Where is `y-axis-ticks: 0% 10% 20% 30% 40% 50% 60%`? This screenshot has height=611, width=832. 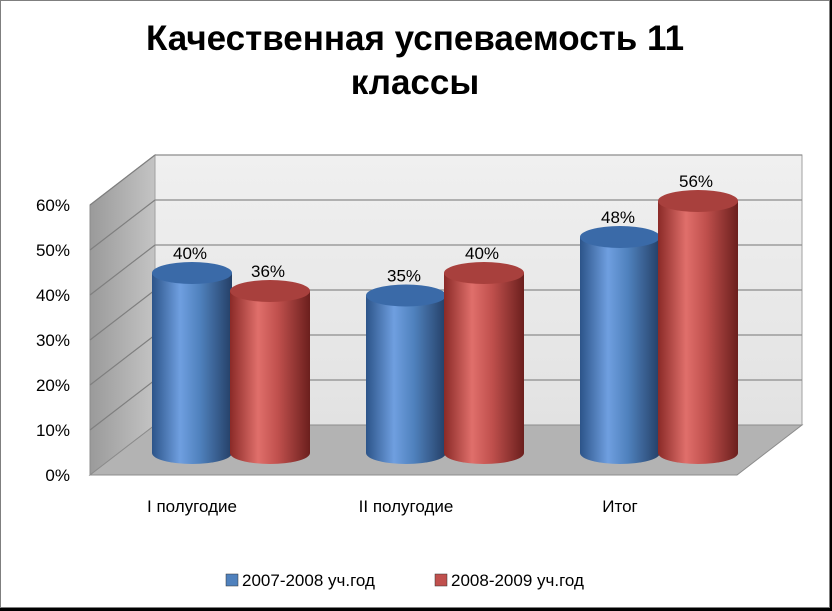
y-axis-ticks: 0% 10% 20% 30% 40% 50% 60% is located at coordinates (53, 340).